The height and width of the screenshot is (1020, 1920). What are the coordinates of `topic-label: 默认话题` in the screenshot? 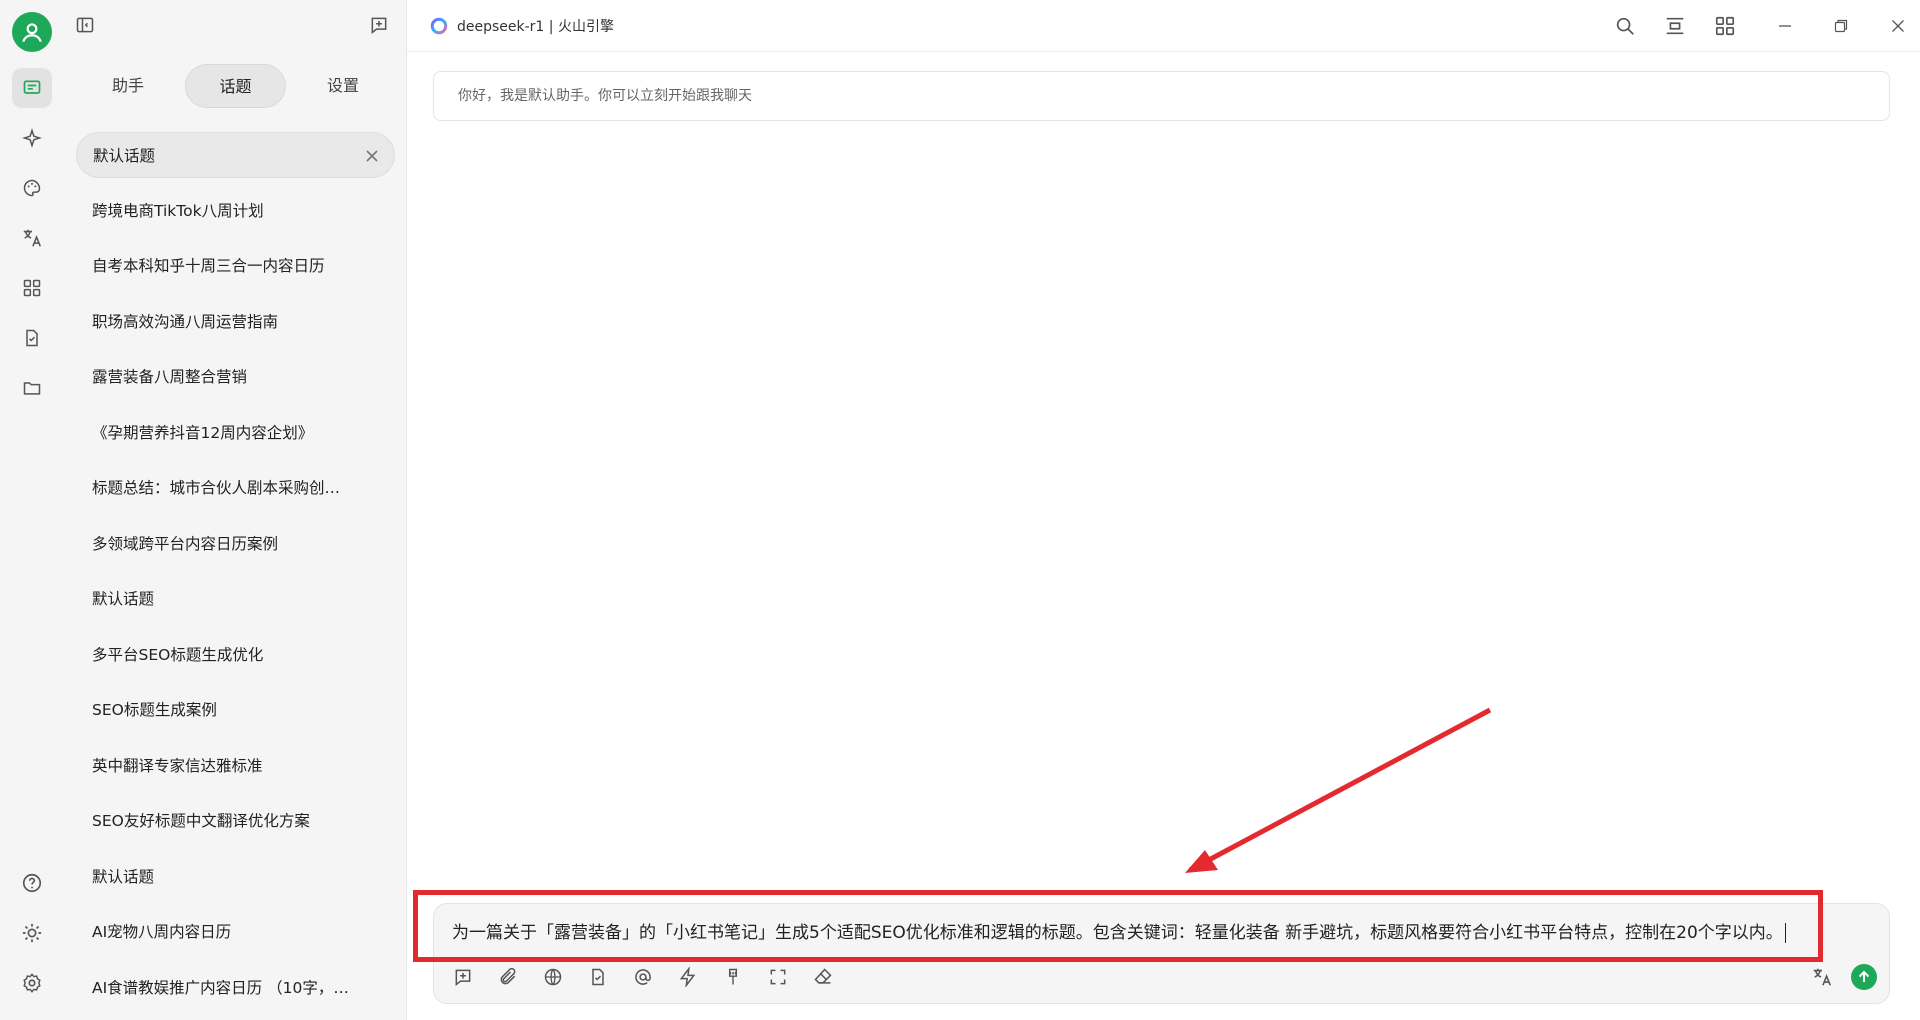 It's located at (124, 156).